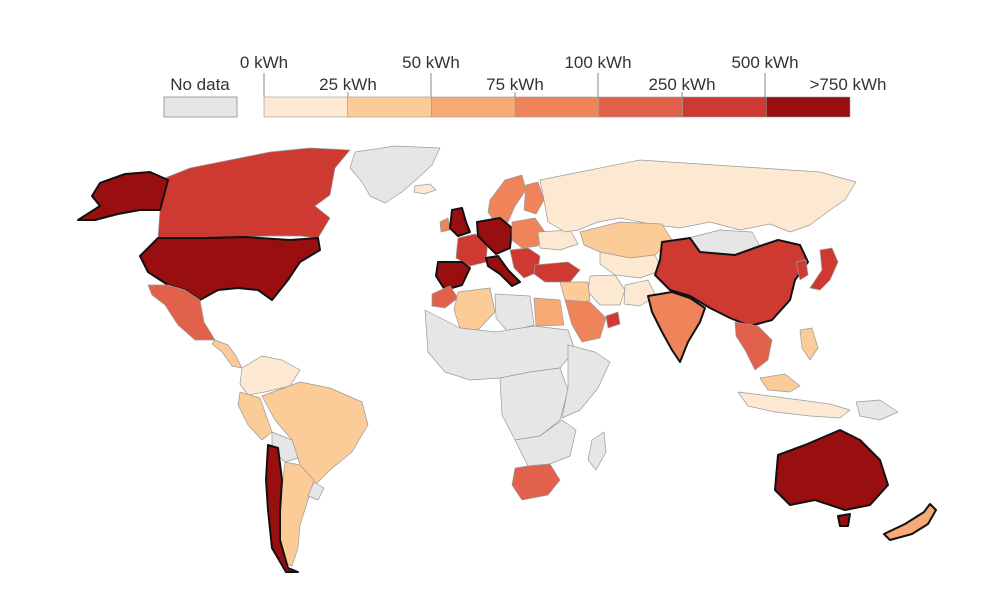 This screenshot has height=600, width=1000. Describe the element at coordinates (844, 520) in the screenshot. I see `region-tasmania` at that location.